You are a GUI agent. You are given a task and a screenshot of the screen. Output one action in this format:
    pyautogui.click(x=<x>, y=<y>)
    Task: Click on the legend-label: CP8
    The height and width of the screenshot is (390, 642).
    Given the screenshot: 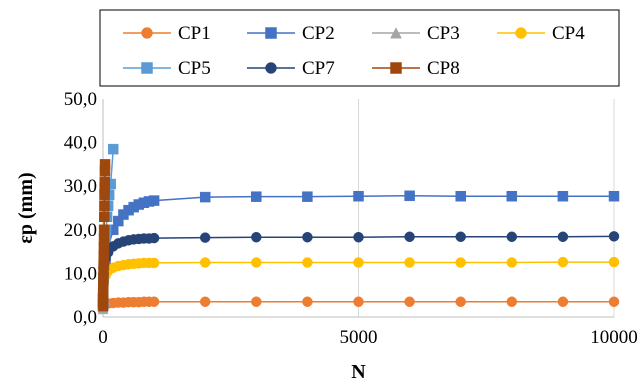 What is the action you would take?
    pyautogui.click(x=443, y=68)
    